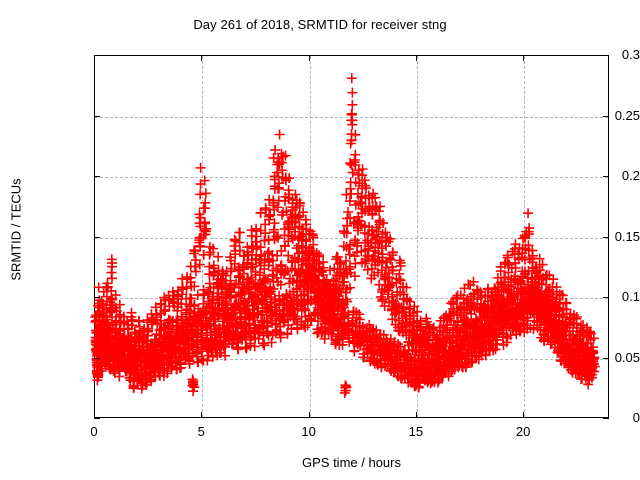  I want to click on y-tick-label: 0.1, so click(630, 296).